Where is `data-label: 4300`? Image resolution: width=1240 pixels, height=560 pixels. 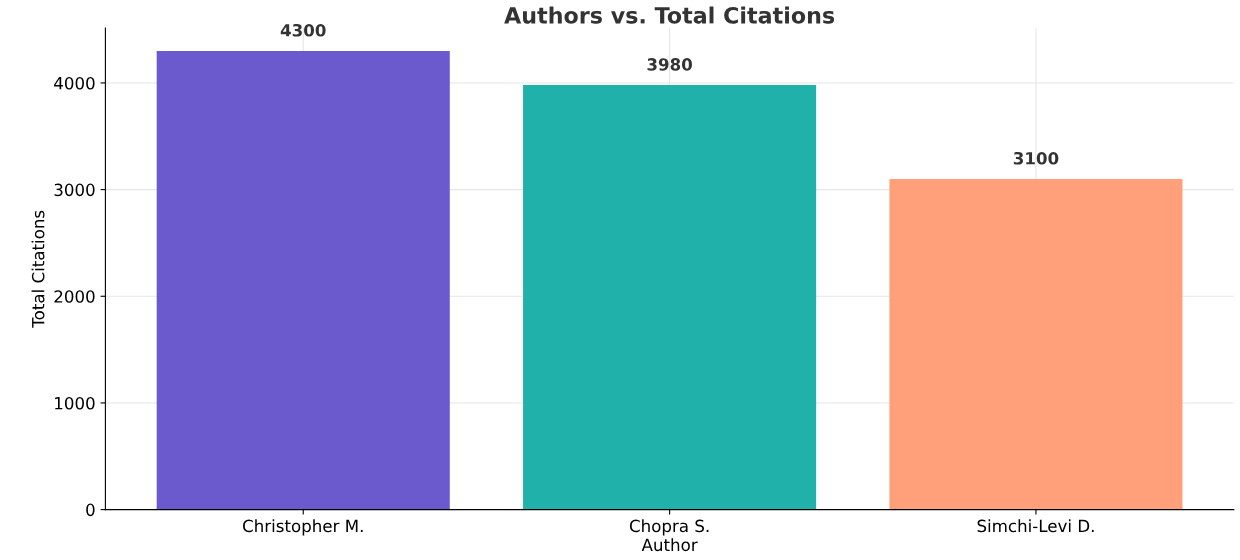
data-label: 4300 is located at coordinates (303, 30).